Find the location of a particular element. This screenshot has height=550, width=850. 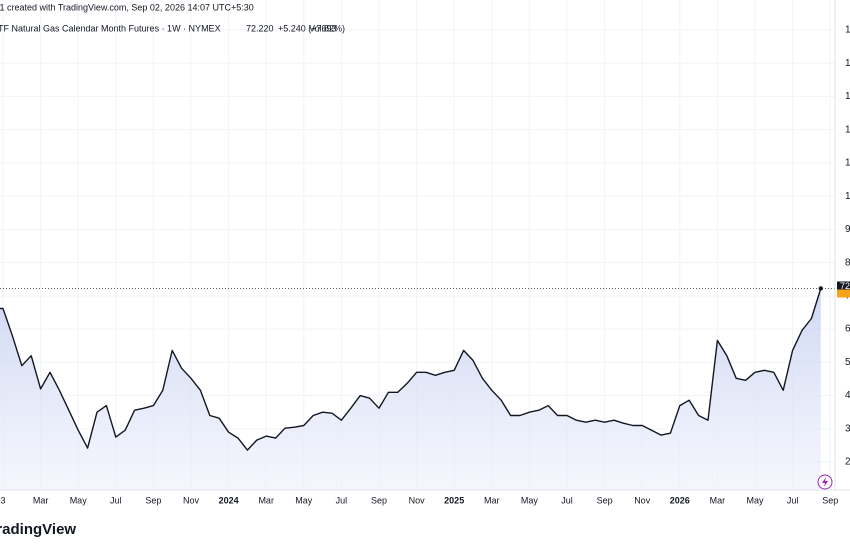

y-tick-label: 120 is located at coordinates (847, 129).